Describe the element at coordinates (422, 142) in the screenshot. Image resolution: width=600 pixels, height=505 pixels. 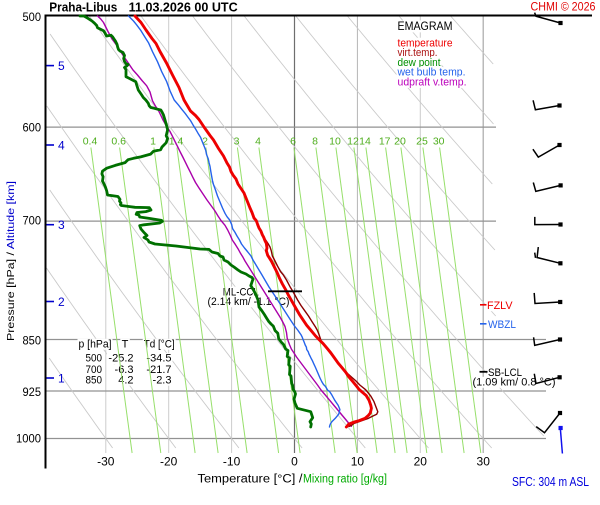
I see `svg-text: 25` at that location.